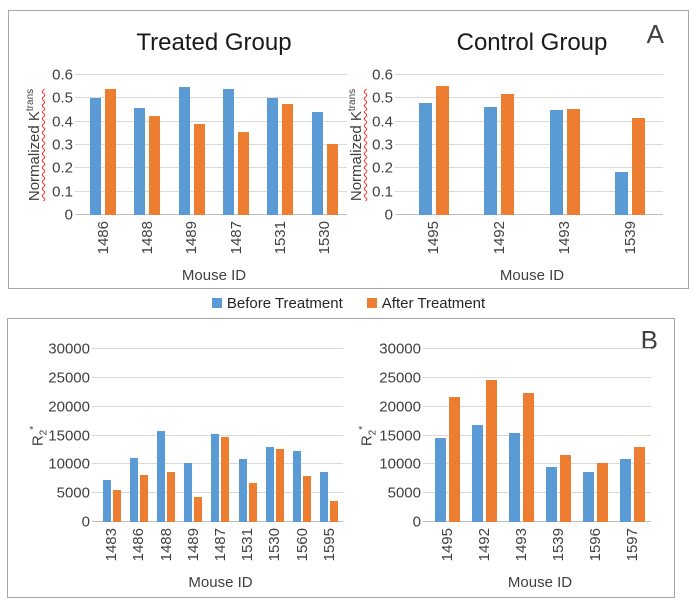  What do you see at coordinates (166, 545) in the screenshot?
I see `x-tick-label: 1488` at bounding box center [166, 545].